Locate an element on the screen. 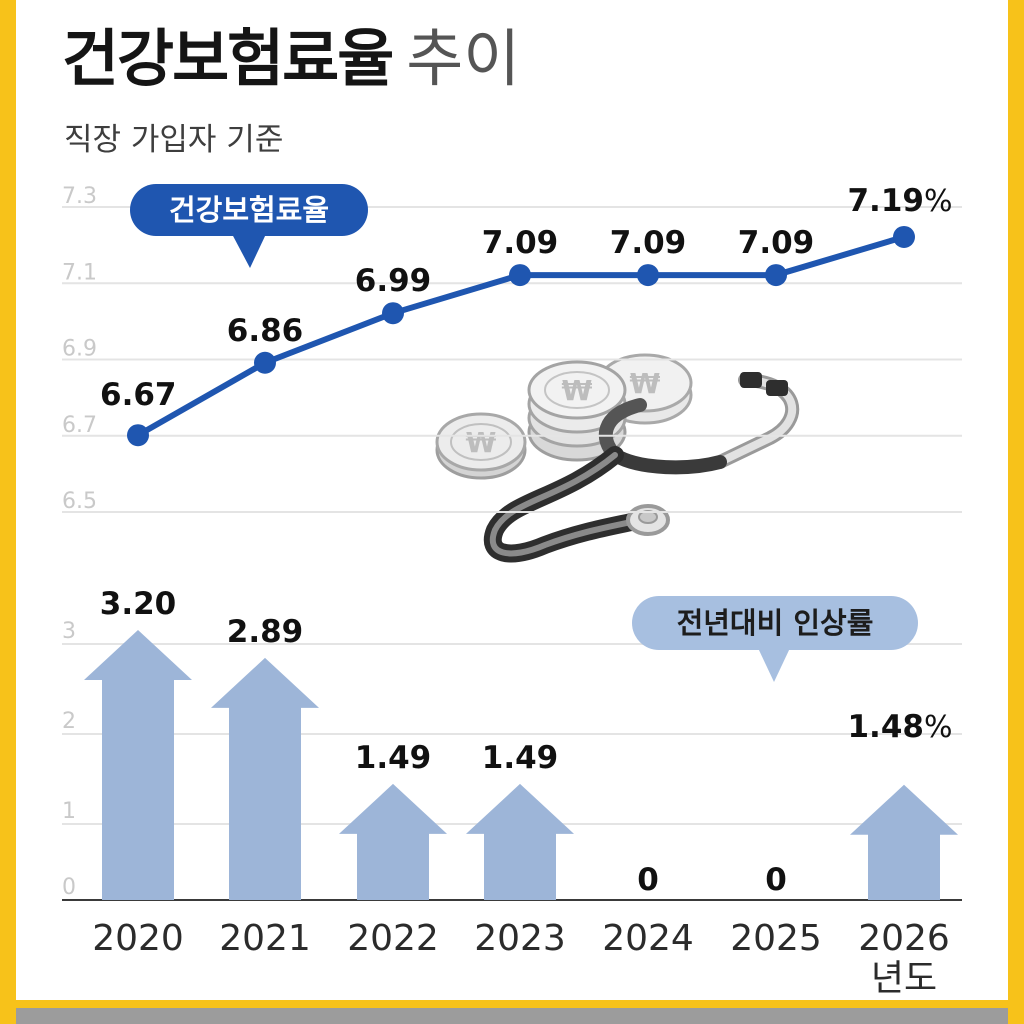 Image resolution: width=1024 pixels, height=1024 pixels. decoration: ₩ ₩ ₩ is located at coordinates (617, 458).